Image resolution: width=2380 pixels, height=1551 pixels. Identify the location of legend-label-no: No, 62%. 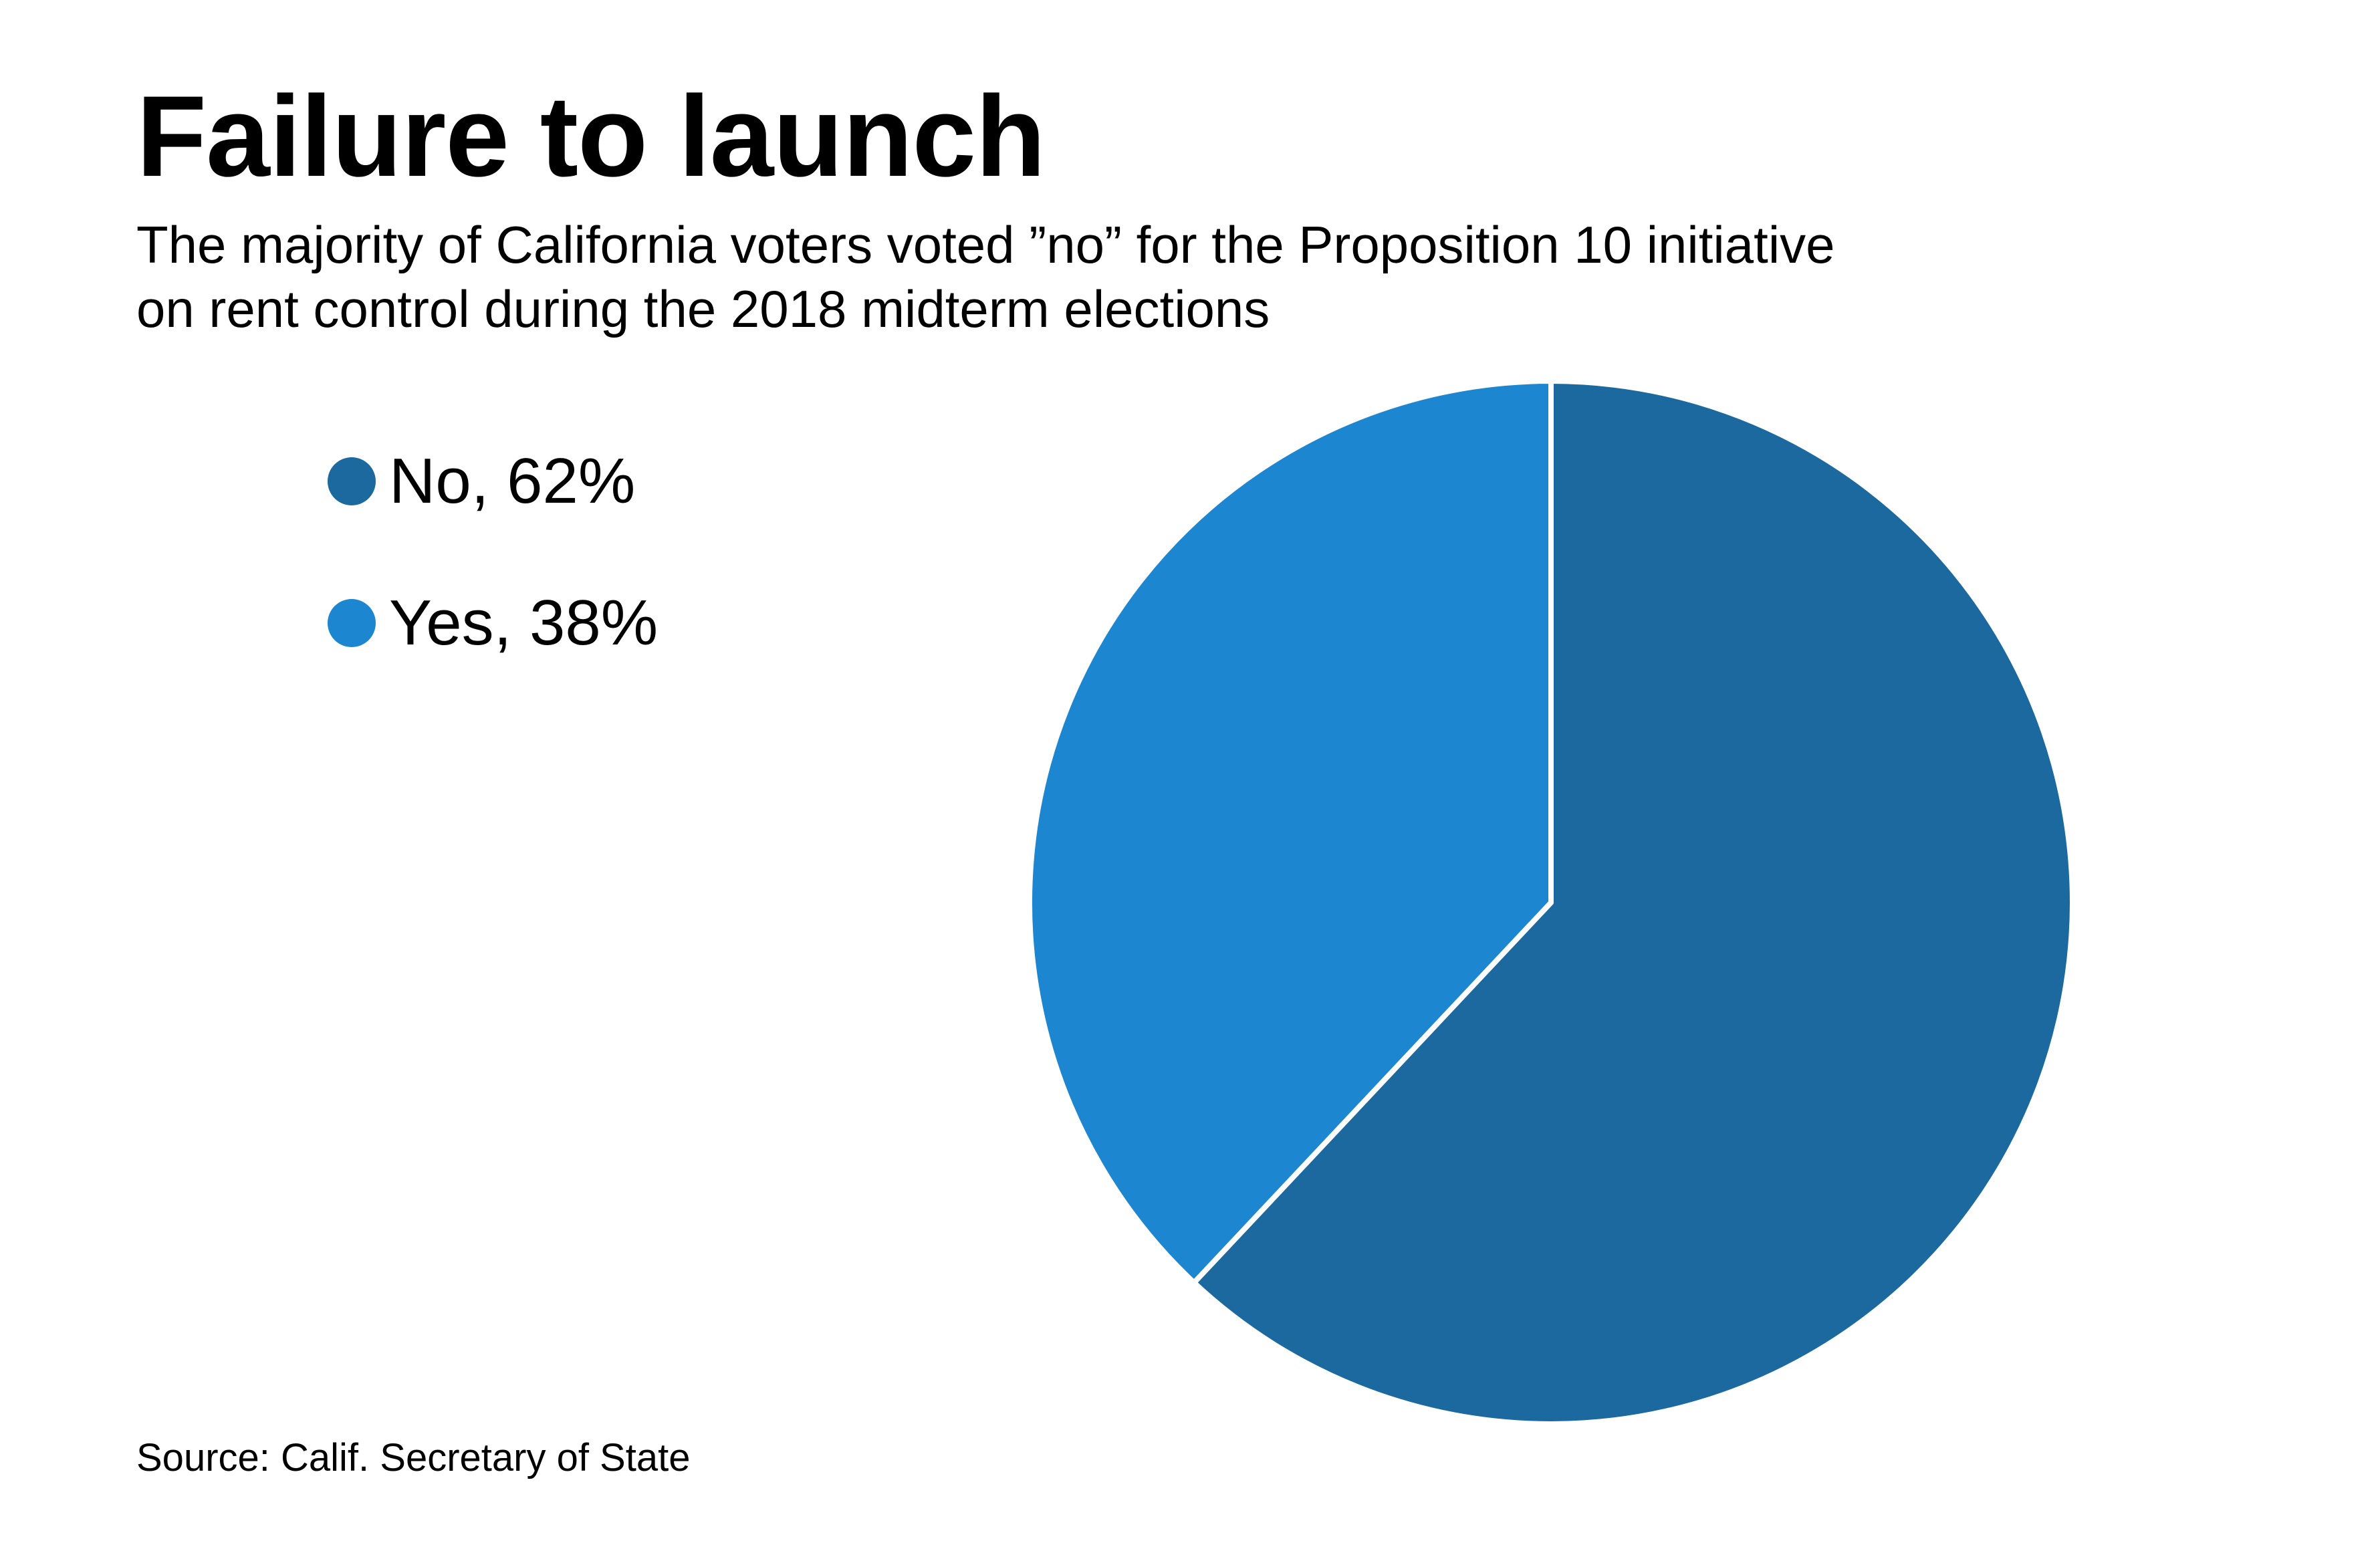
(512, 481).